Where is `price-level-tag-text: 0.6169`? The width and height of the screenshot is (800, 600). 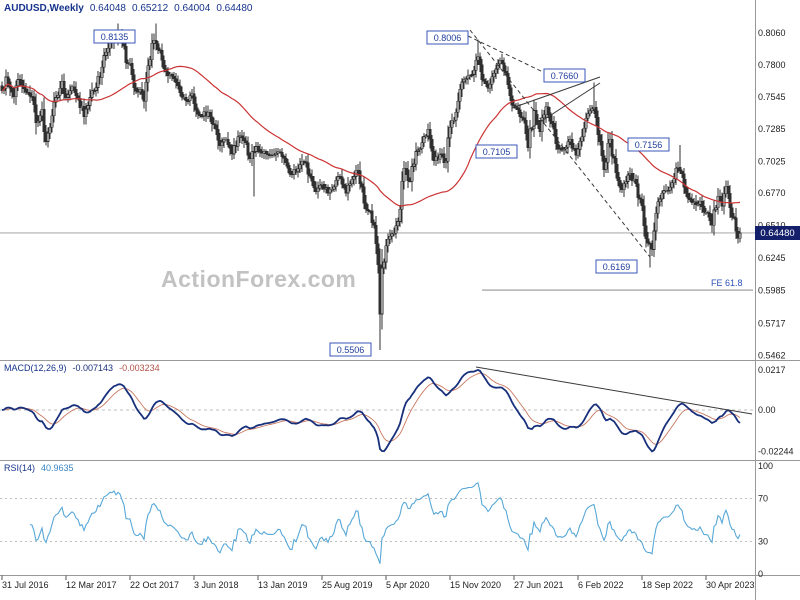
price-level-tag-text: 0.6169 is located at coordinates (617, 267).